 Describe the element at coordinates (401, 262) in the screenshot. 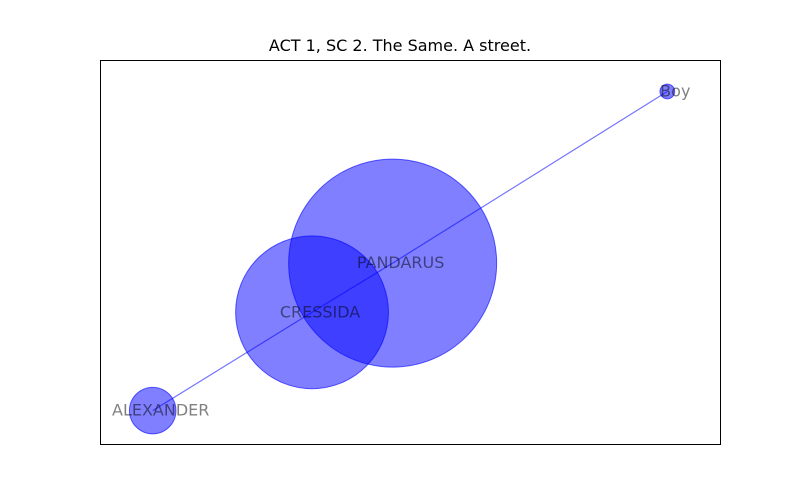

I see `node-label-pandarus: PANDARUS` at that location.